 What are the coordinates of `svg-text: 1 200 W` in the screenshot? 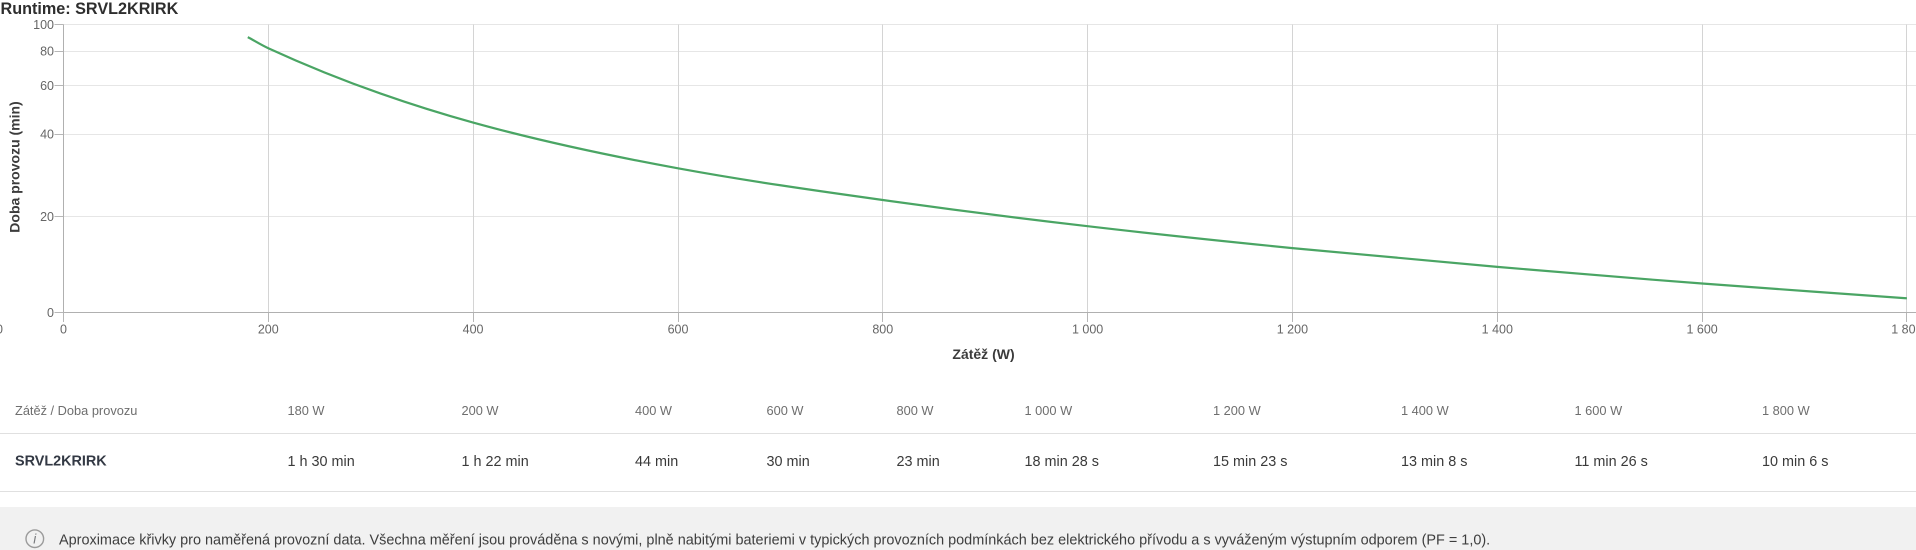 It's located at (1237, 410).